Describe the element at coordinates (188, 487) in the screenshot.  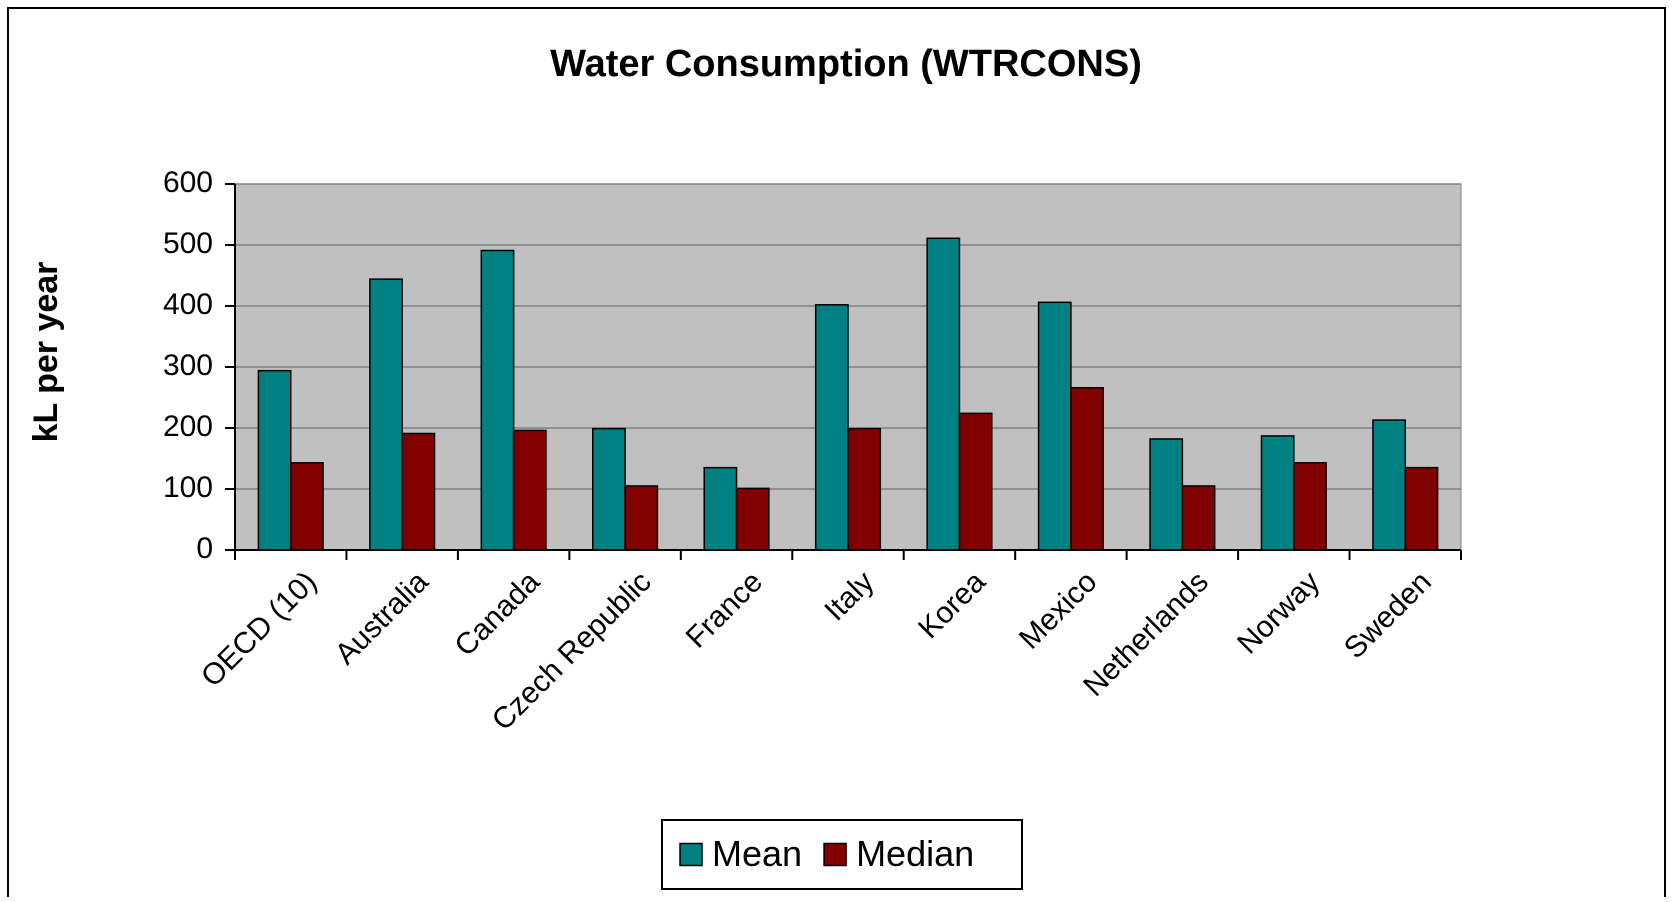
I see `y-tick-label: 100` at that location.